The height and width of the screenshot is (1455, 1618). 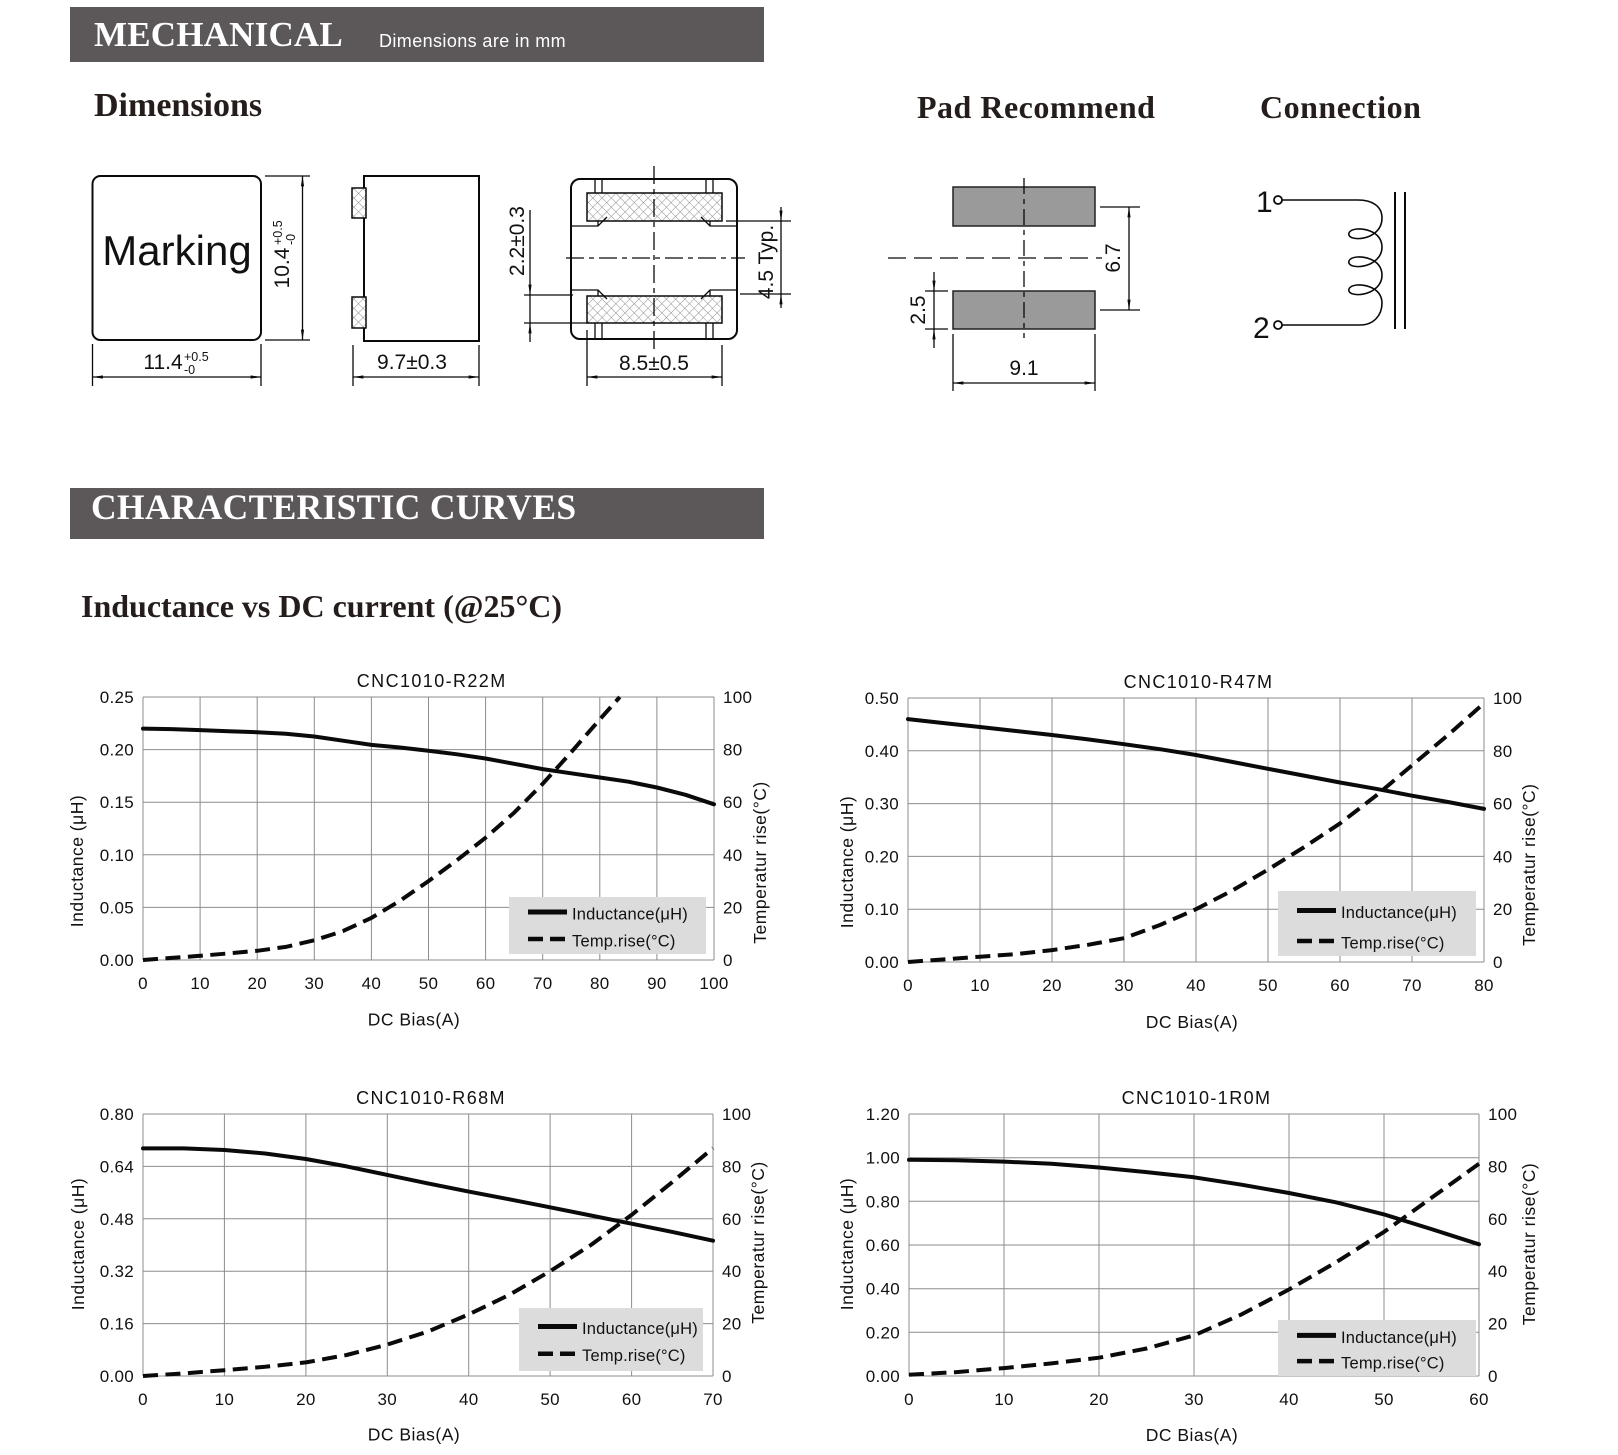 What do you see at coordinates (117, 1219) in the screenshot?
I see `svg-text: 0.48` at bounding box center [117, 1219].